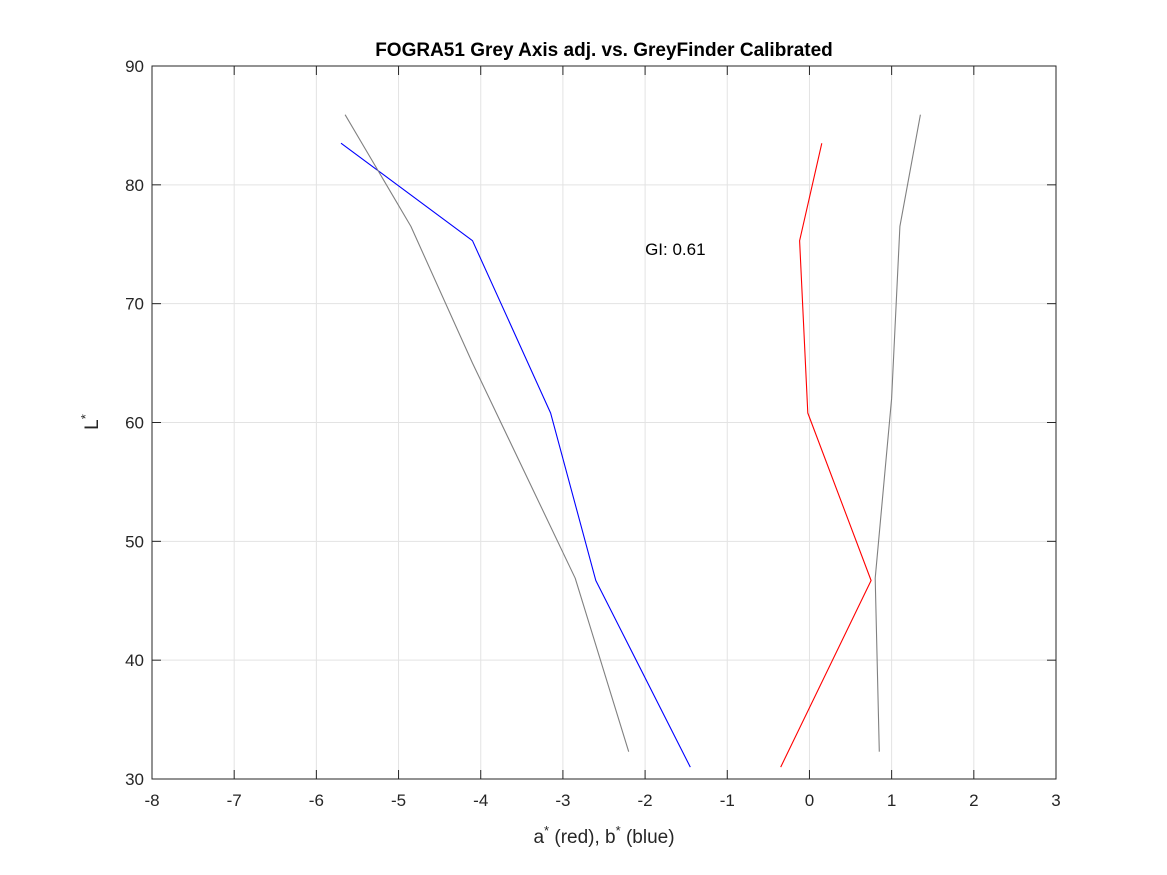  I want to click on y-tick-label: 90, so click(134, 66).